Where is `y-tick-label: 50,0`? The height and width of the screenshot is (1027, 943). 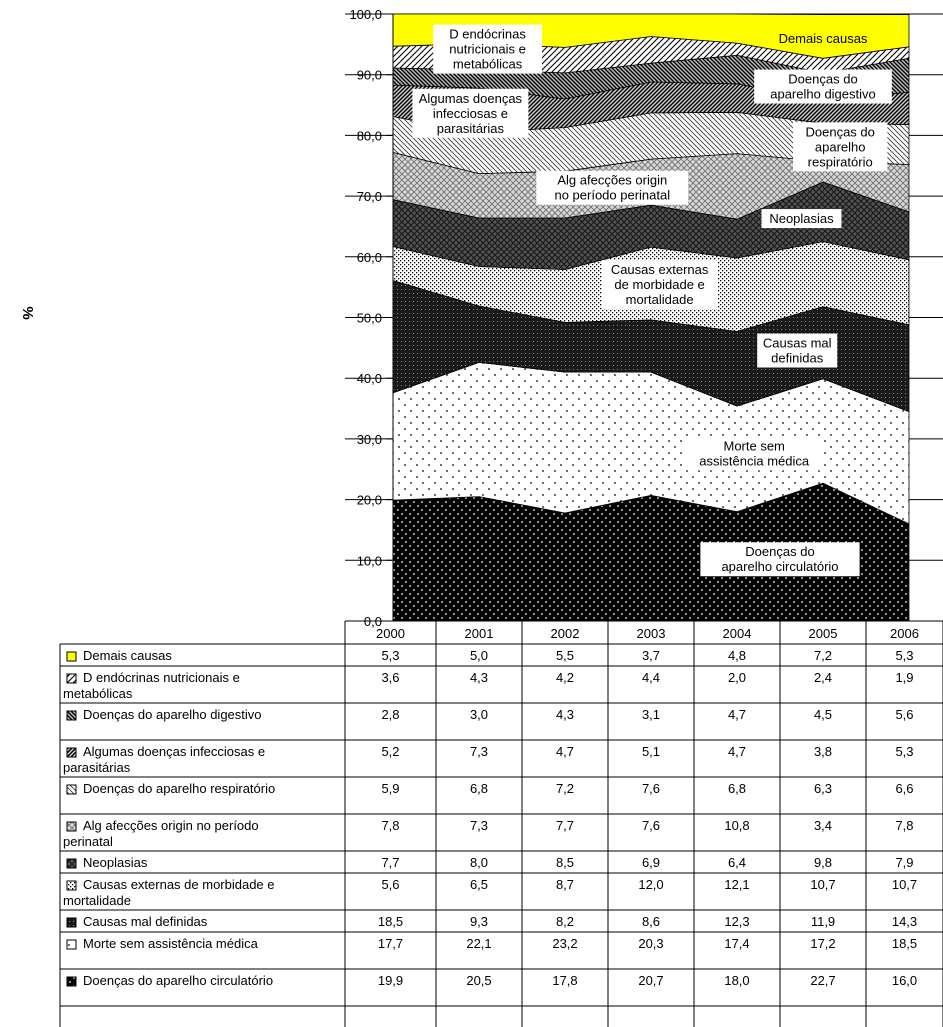 y-tick-label: 50,0 is located at coordinates (369, 318).